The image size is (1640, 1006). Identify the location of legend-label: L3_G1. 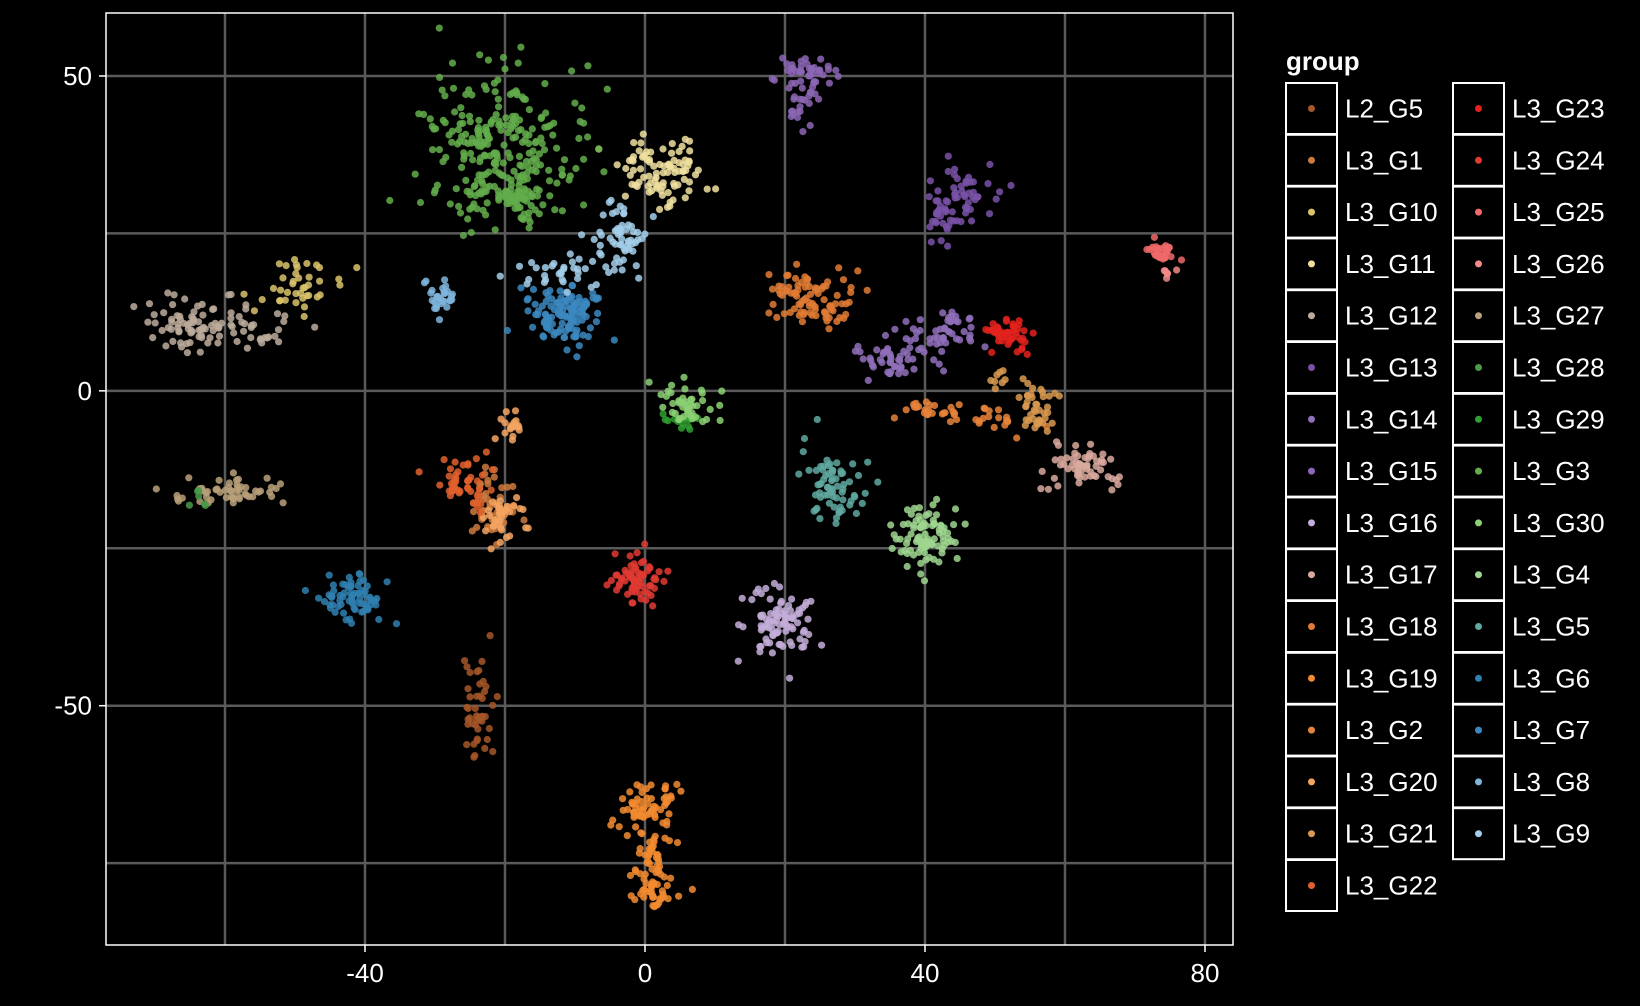
(1384, 160).